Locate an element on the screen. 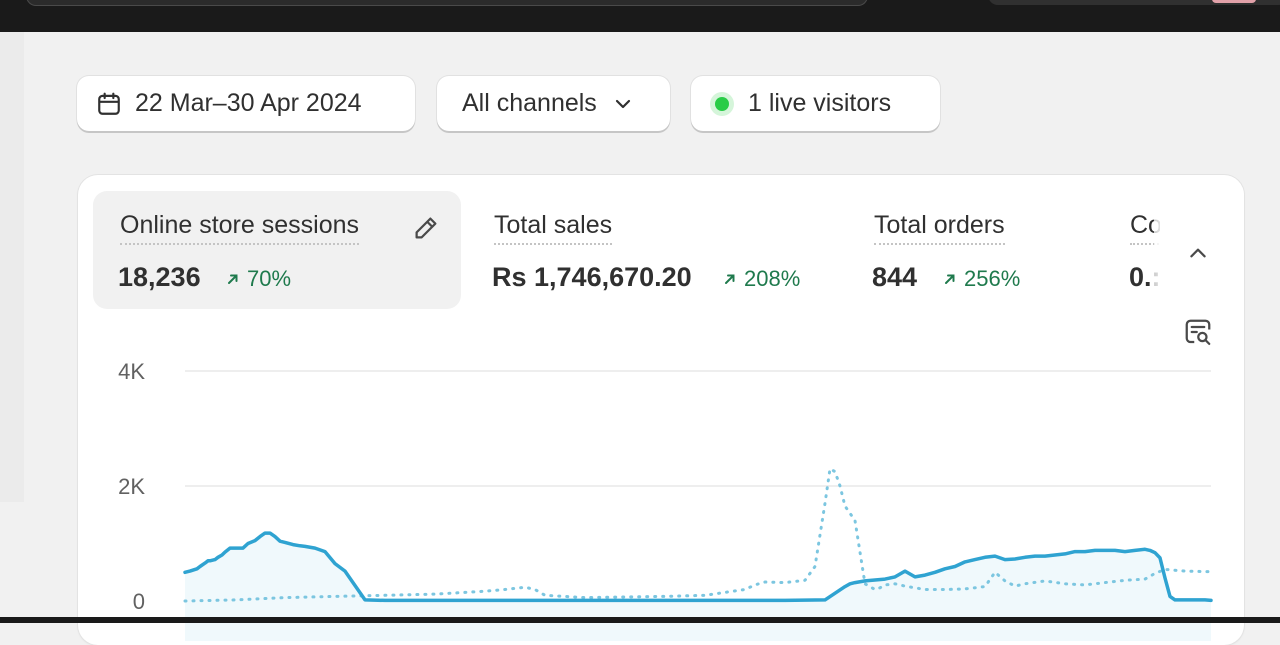 This screenshot has width=1280, height=645. live-visitors-button: 1 live visitors is located at coordinates (815, 103).